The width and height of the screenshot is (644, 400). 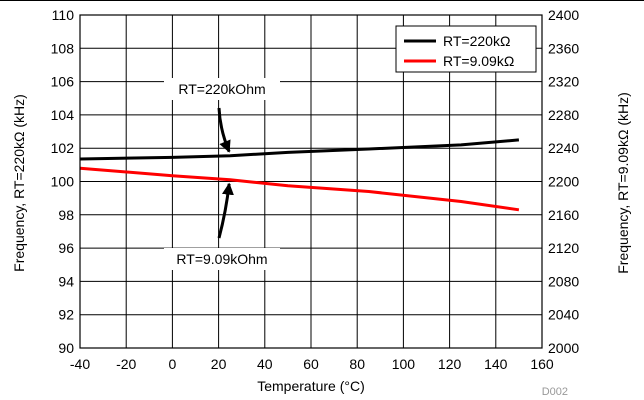 I want to click on legend-entry-label: RT=9.09kΩ, so click(x=478, y=61).